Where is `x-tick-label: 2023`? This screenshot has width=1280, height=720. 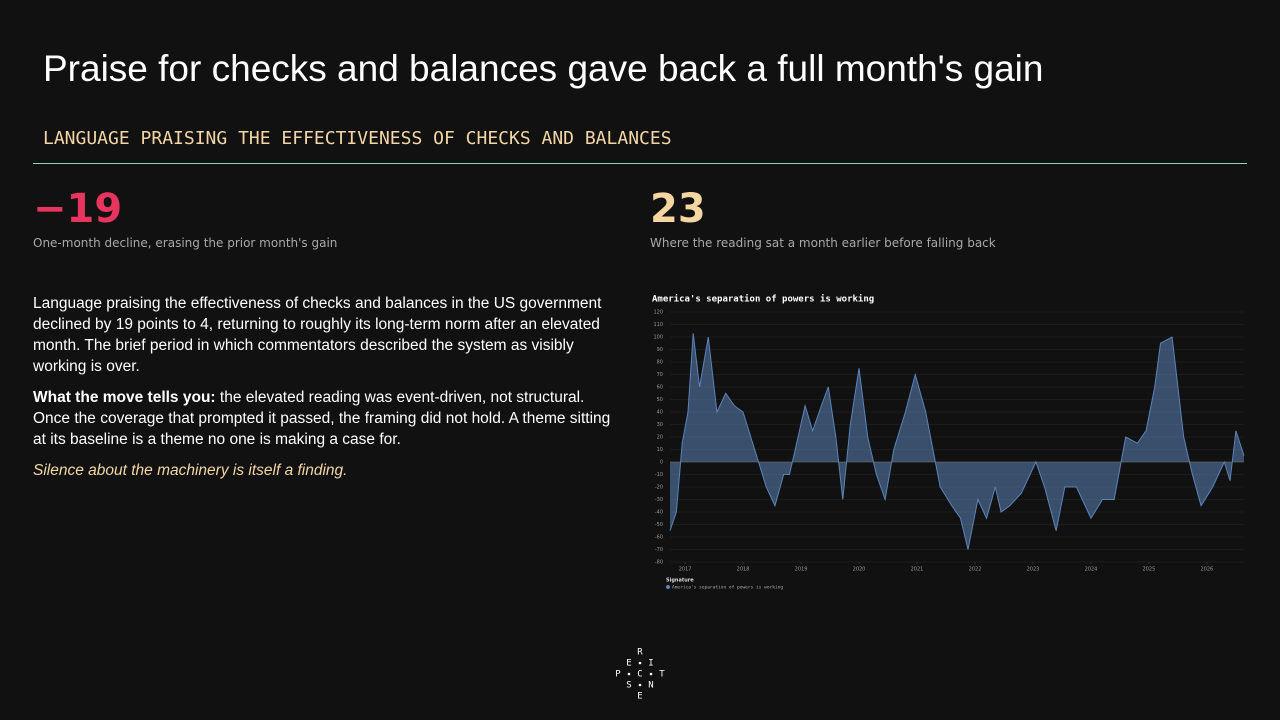 x-tick-label: 2023 is located at coordinates (1033, 570).